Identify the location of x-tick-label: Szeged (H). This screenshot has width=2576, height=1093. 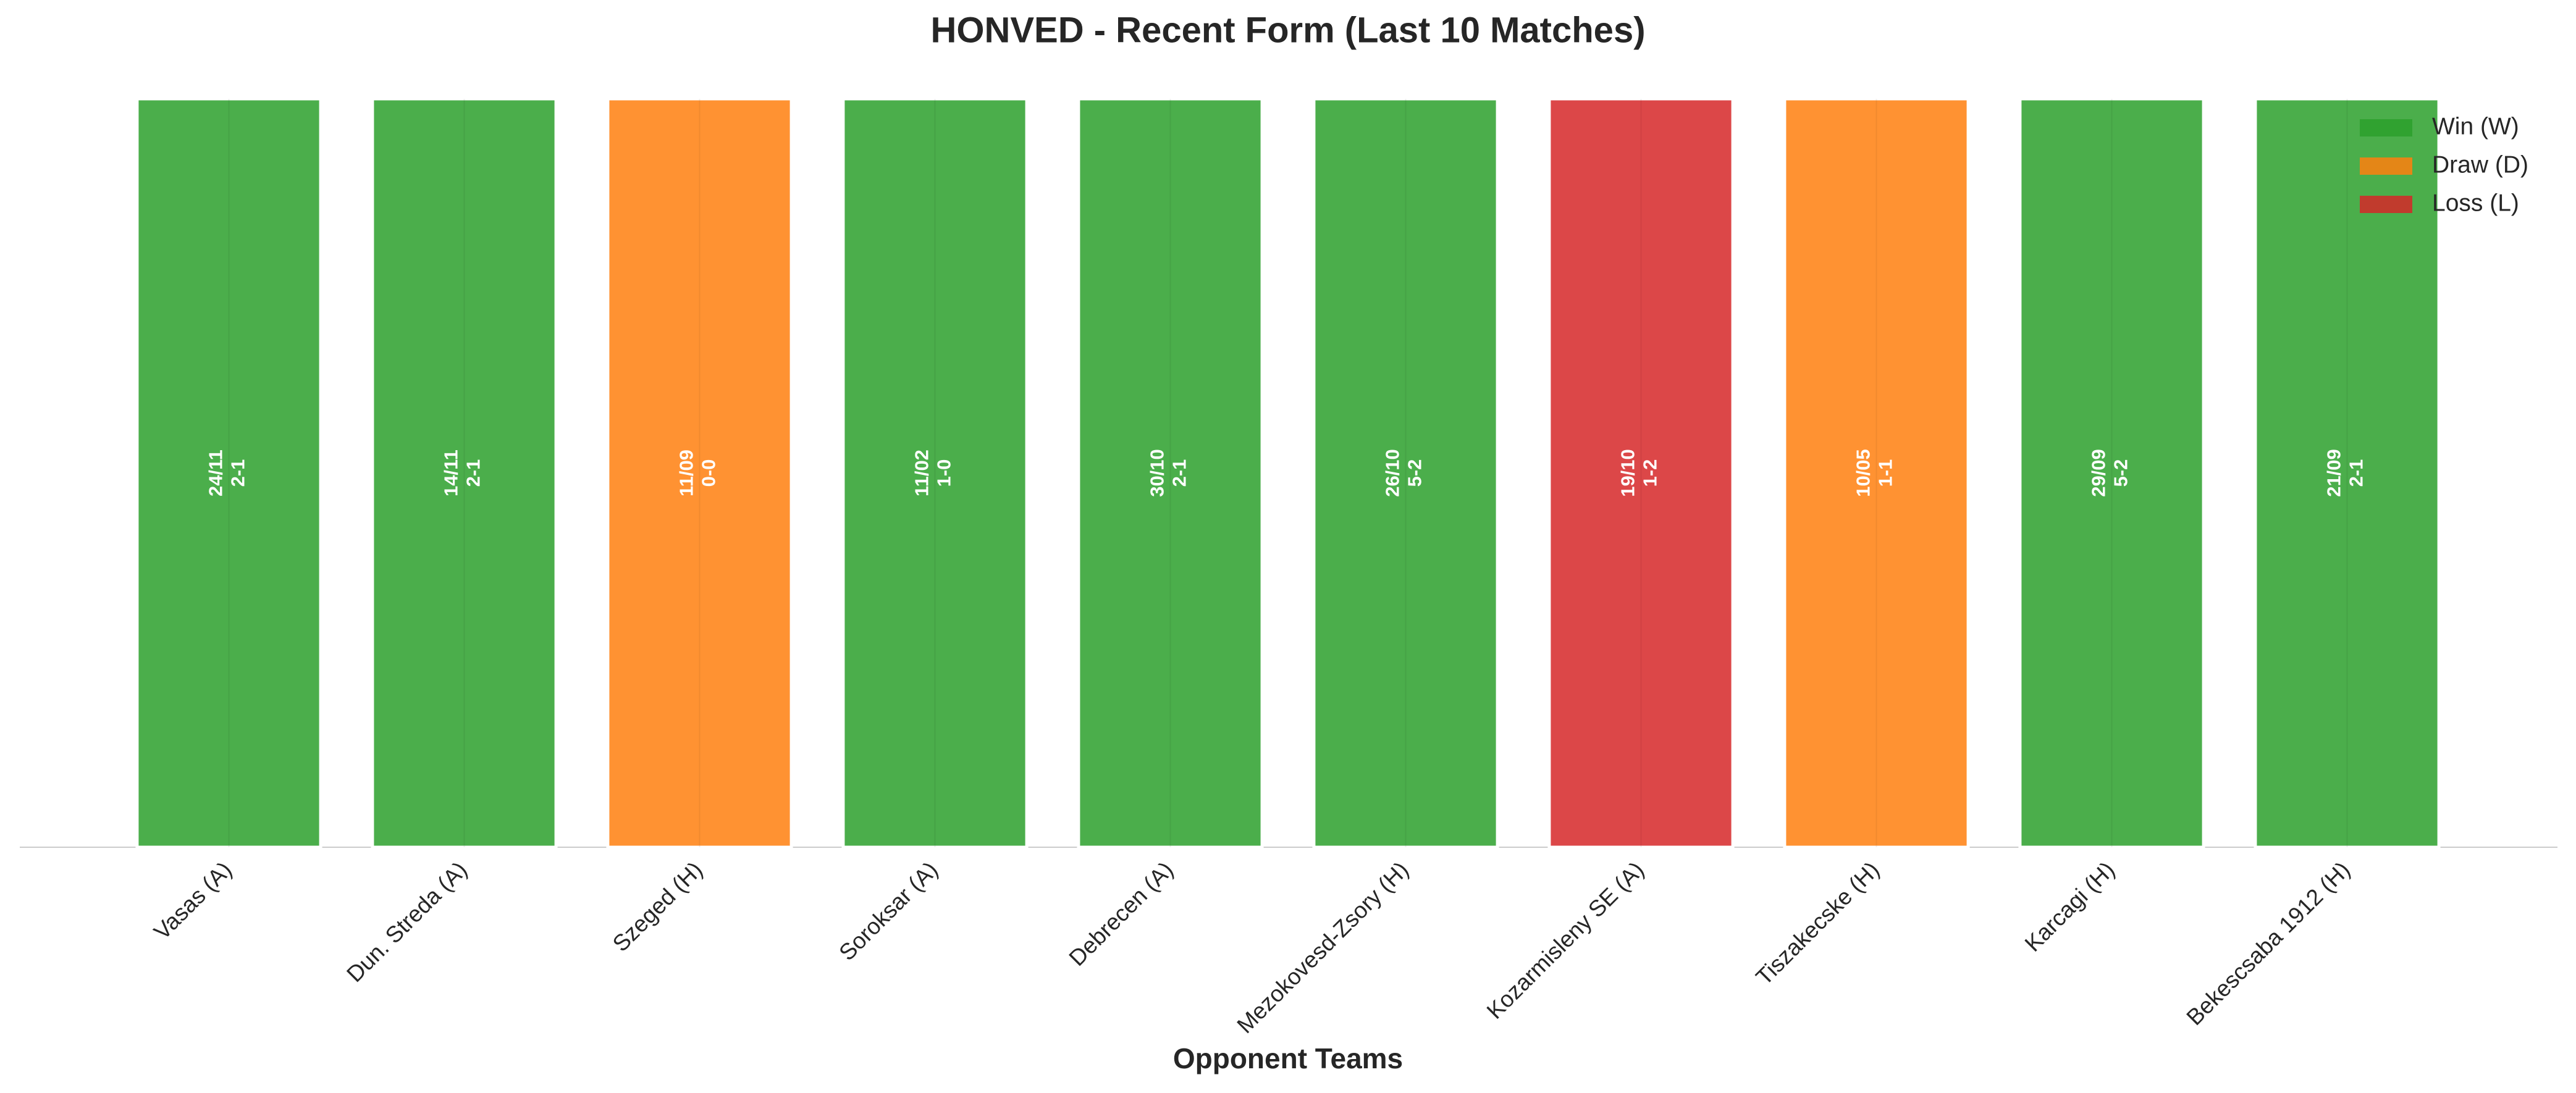
(657, 907).